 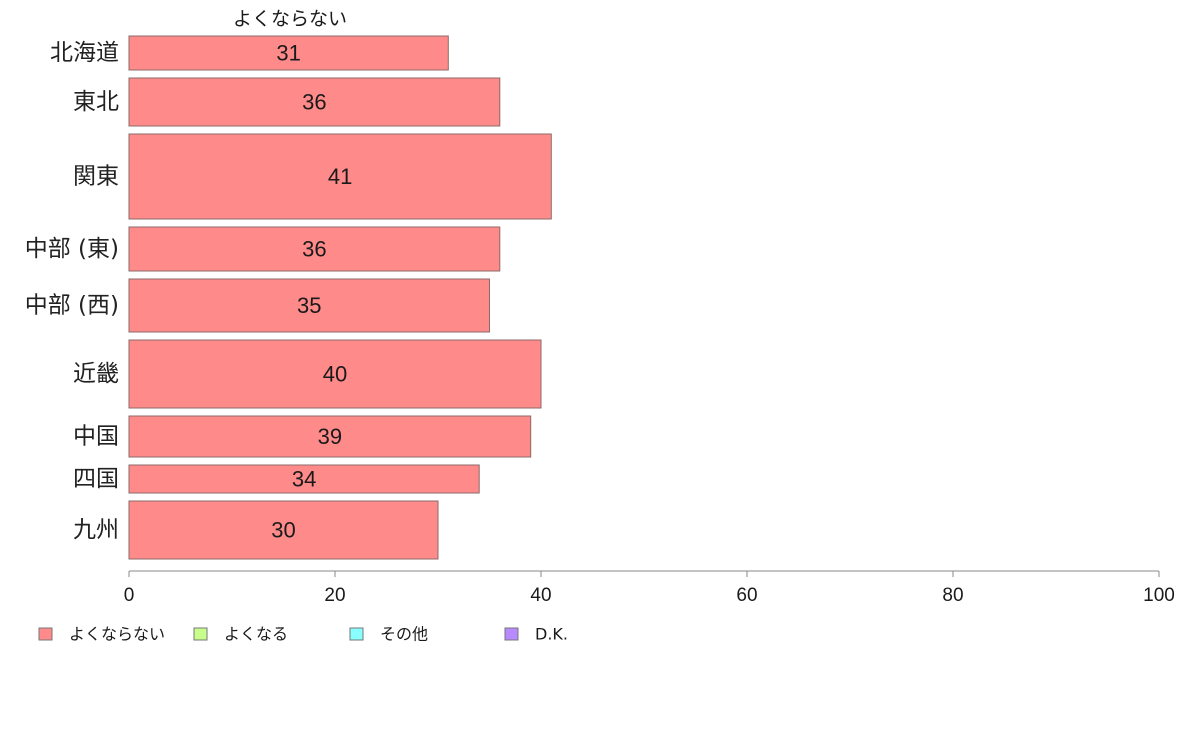 I want to click on series-header: よくならない, so click(x=290, y=19).